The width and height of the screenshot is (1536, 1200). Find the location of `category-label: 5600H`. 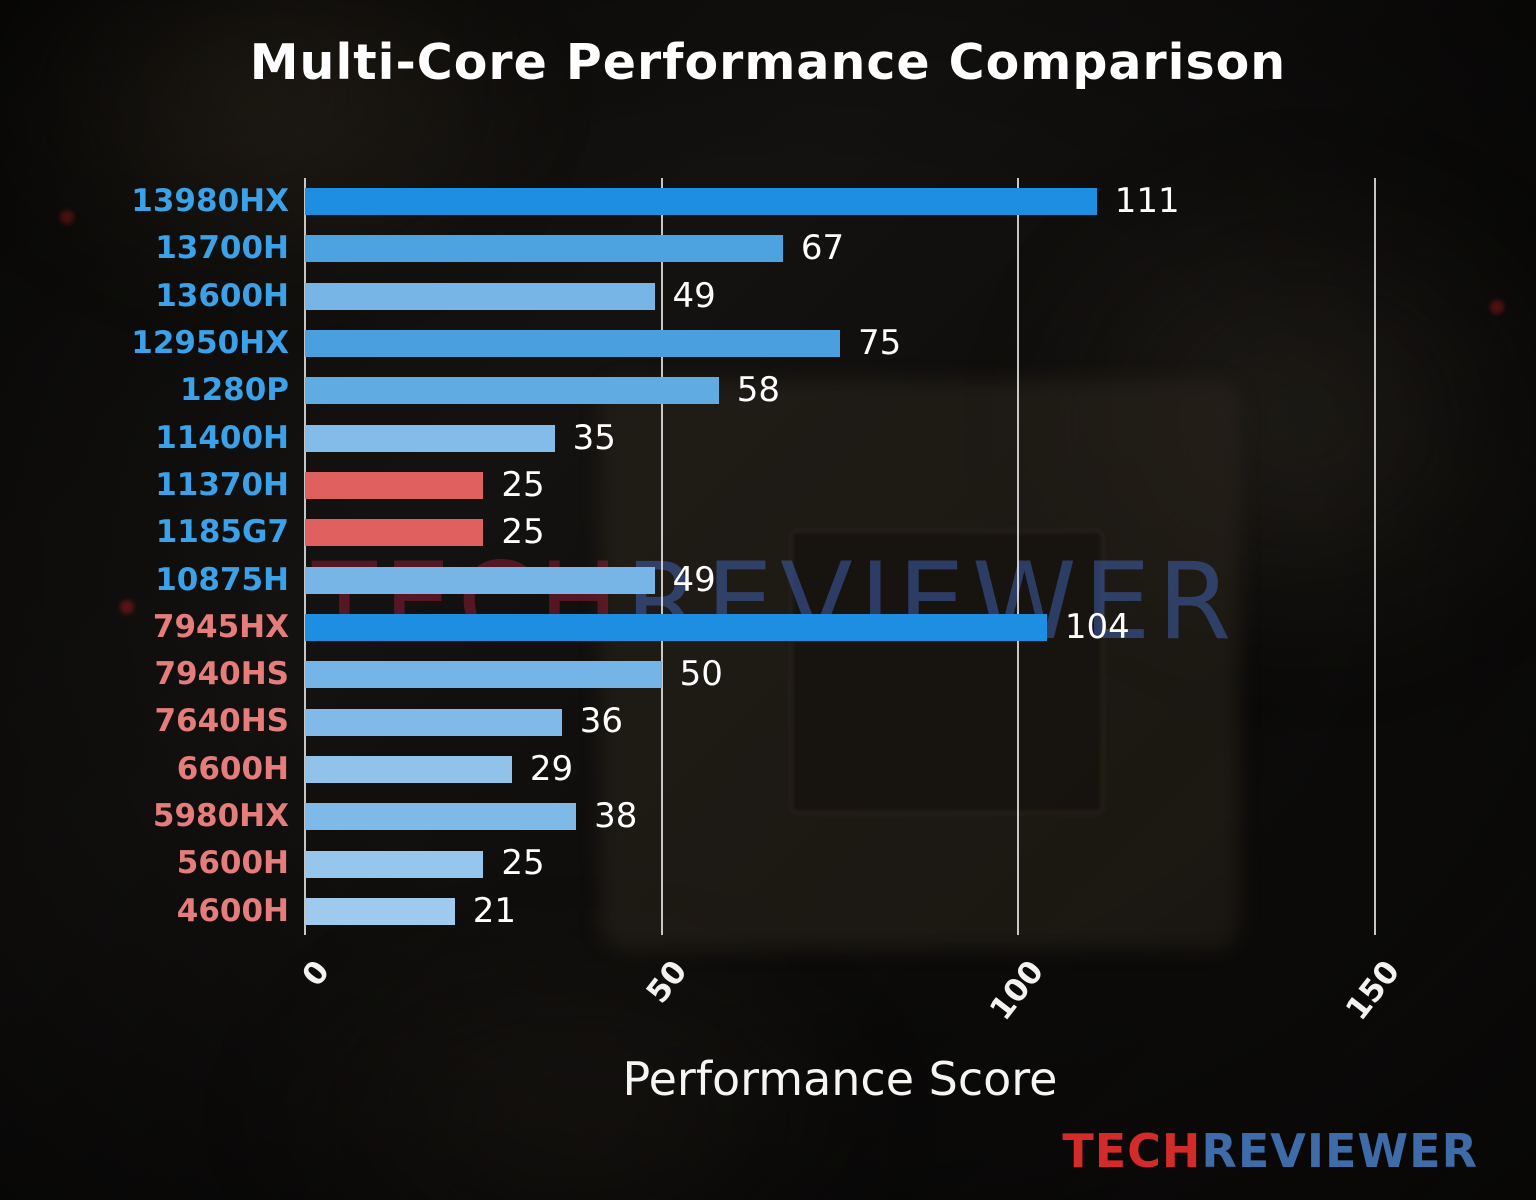

category-label: 5600H is located at coordinates (232, 863).